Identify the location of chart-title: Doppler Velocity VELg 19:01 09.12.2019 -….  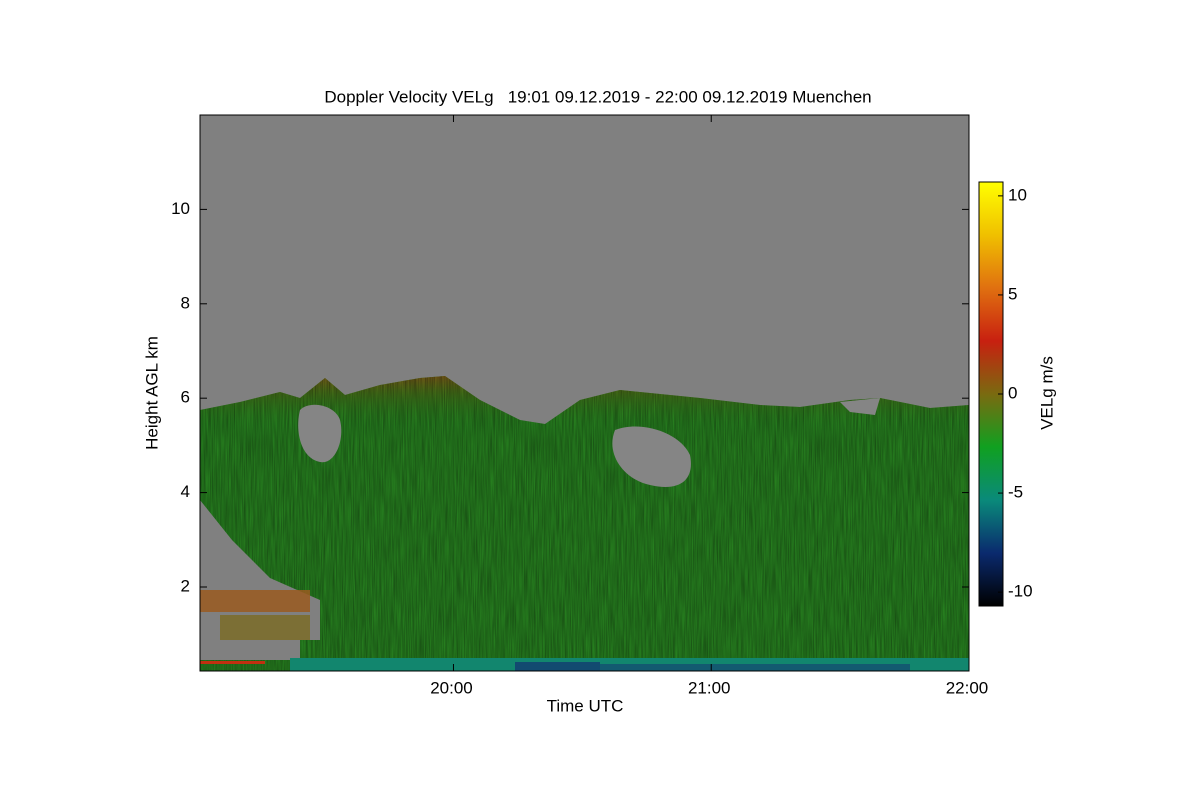
(597, 96).